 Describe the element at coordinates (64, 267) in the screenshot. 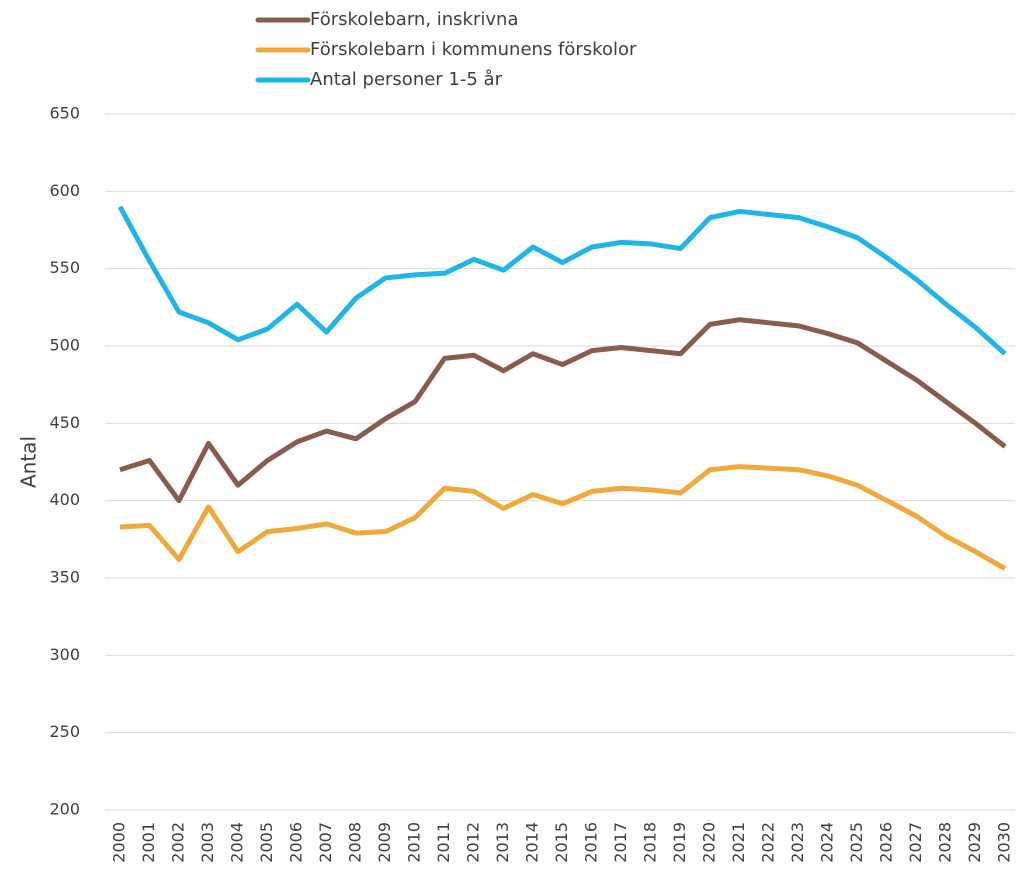

I see `y-tick-label: 550` at that location.